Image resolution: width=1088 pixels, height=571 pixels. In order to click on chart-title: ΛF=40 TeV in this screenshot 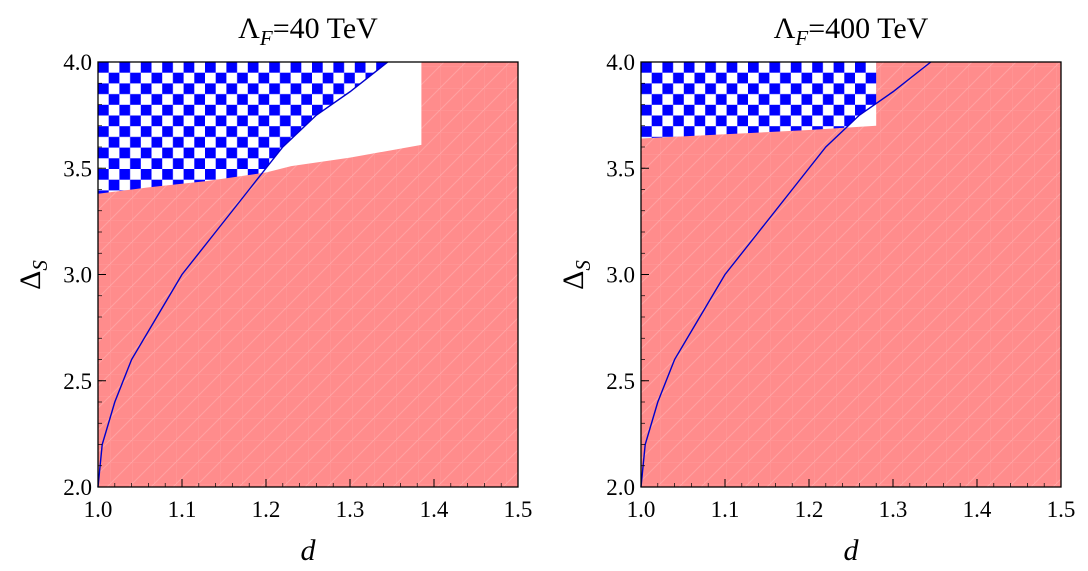, I will do `click(308, 31)`.